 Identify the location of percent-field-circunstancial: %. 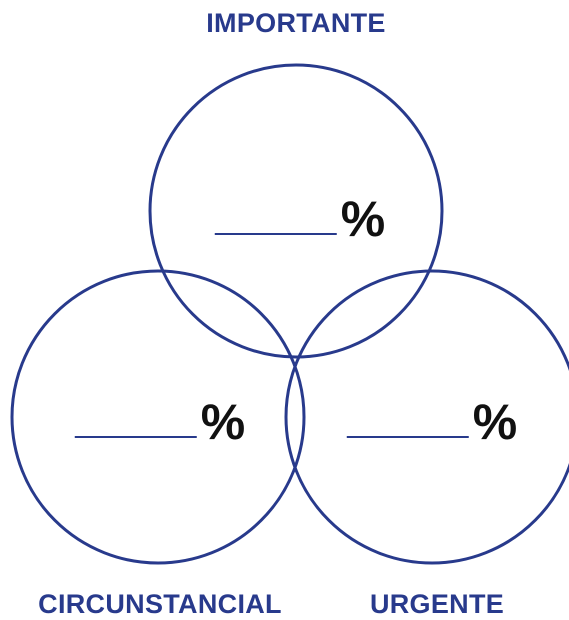
(160, 422).